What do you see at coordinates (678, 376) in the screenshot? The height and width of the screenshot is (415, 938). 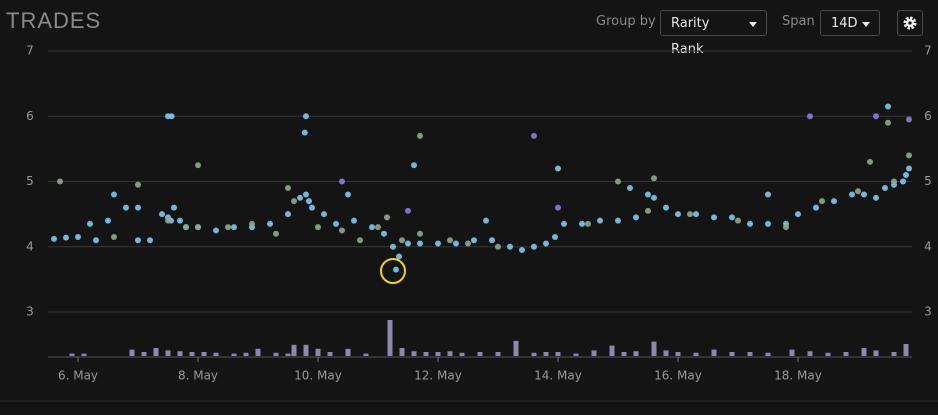 I see `x-tick-label: 16. May` at bounding box center [678, 376].